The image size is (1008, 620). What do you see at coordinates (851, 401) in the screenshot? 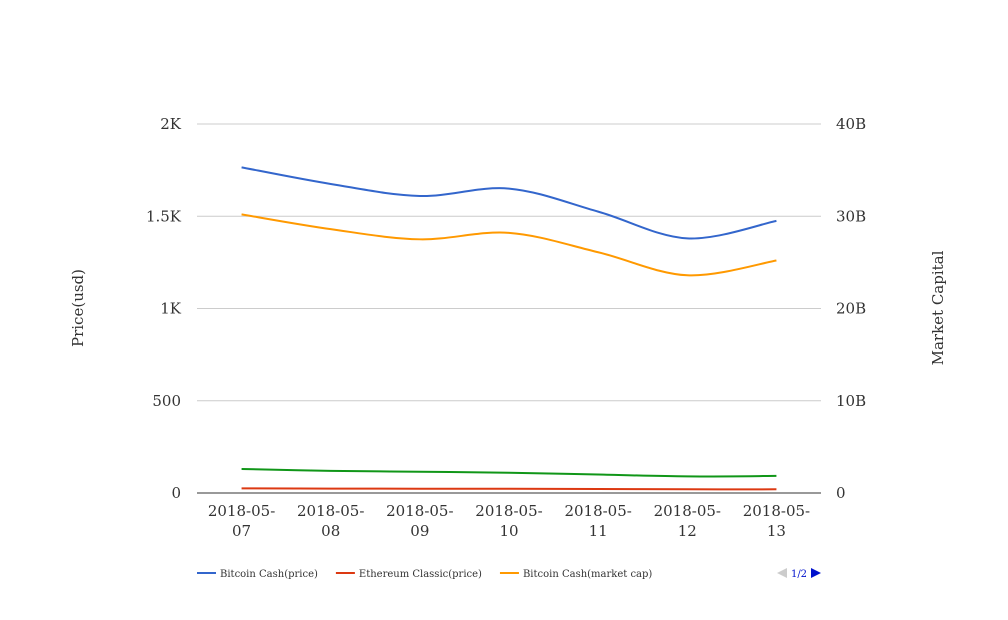
I see `right-tick-label: 10B` at bounding box center [851, 401].